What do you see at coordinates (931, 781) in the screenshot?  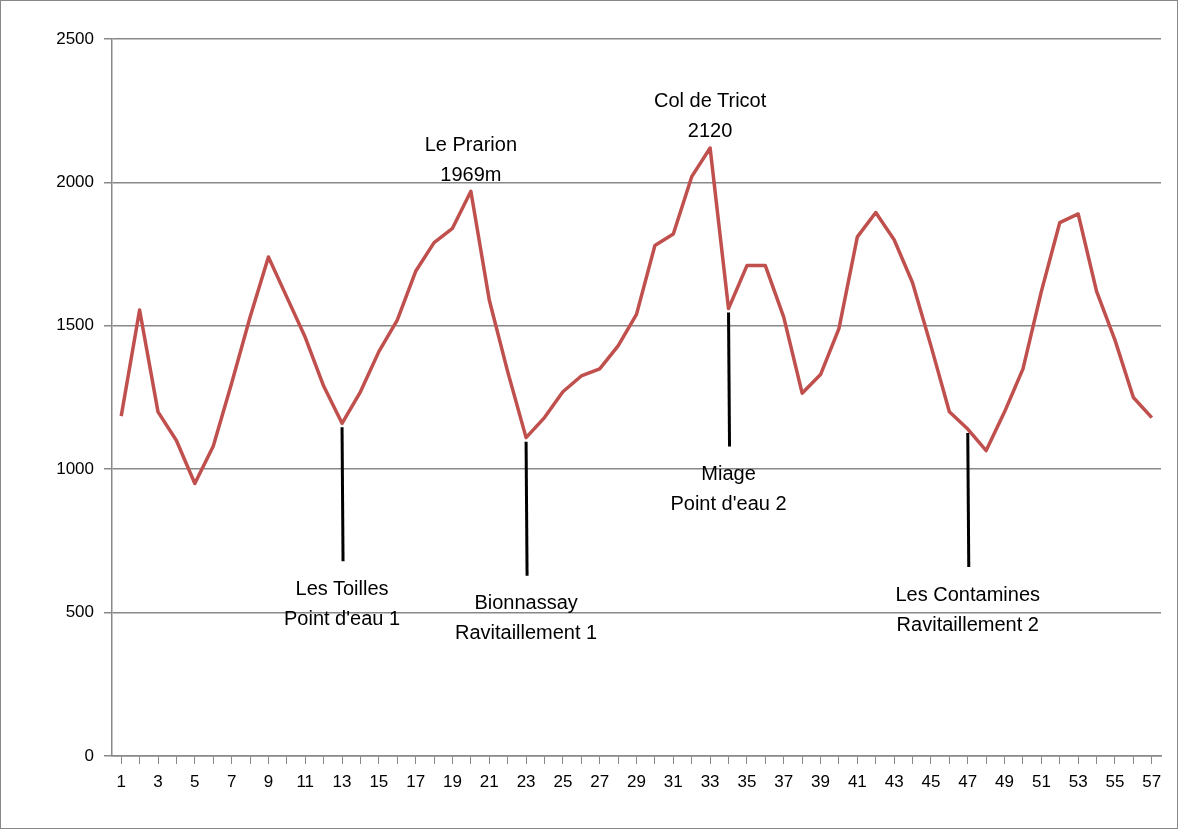 I see `x-tick-label: 45` at bounding box center [931, 781].